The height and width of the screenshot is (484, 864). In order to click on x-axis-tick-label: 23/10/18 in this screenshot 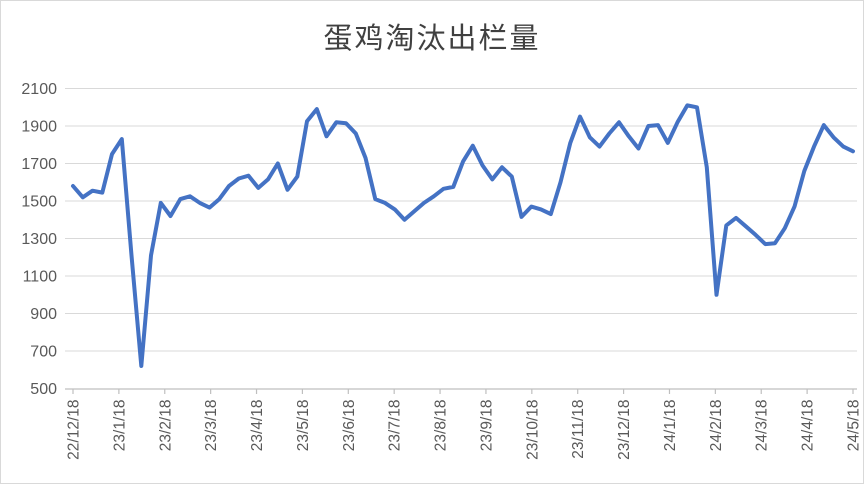, I will do `click(532, 430)`.